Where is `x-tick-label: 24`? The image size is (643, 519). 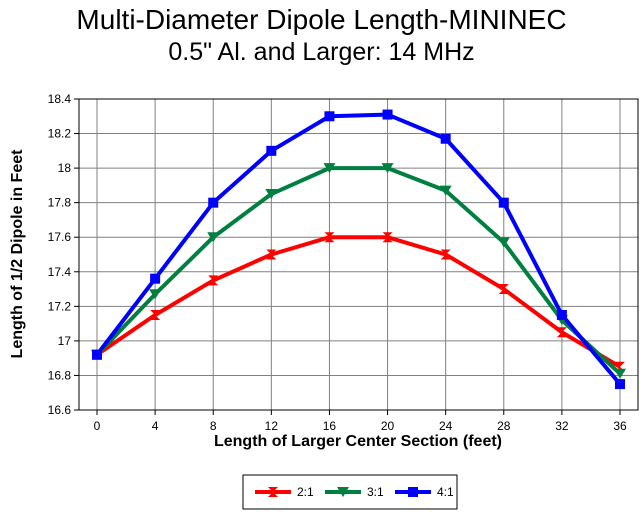
x-tick-label: 24 is located at coordinates (446, 426).